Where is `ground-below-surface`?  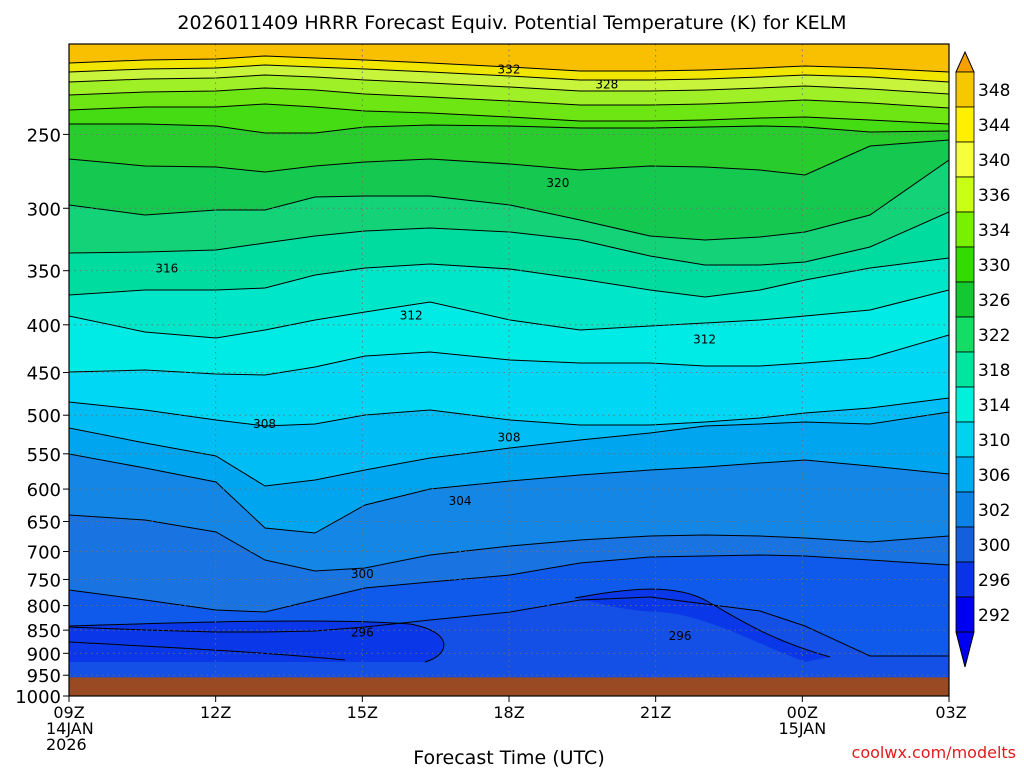 ground-below-surface is located at coordinates (509, 686).